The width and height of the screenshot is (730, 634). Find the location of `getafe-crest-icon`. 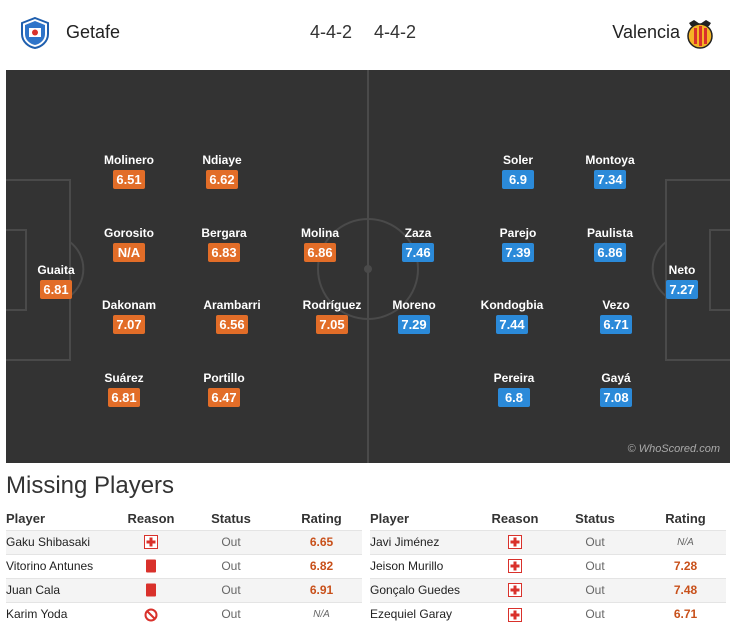

getafe-crest-icon is located at coordinates (35, 33).